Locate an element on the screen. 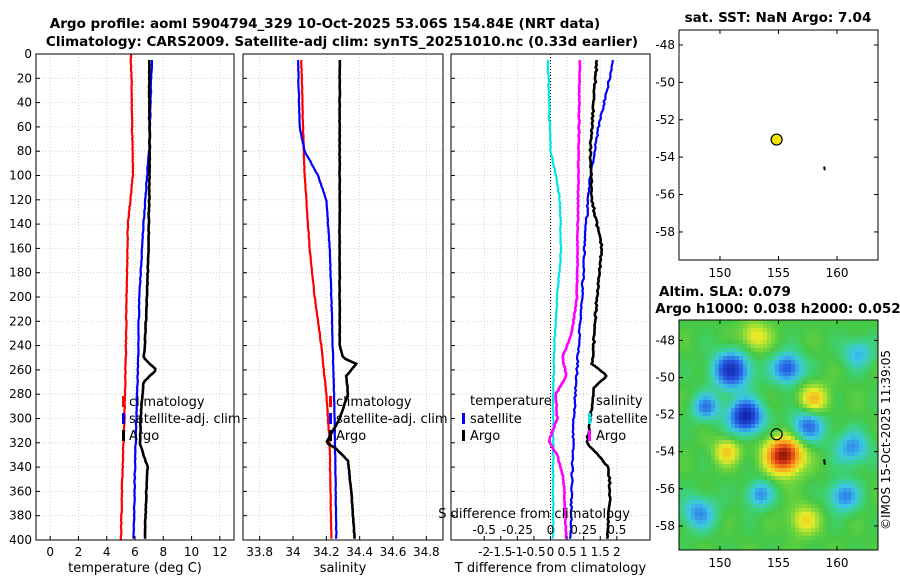 Image resolution: width=900 pixels, height=580 pixels. s-tick-label: -0.25 is located at coordinates (517, 530).